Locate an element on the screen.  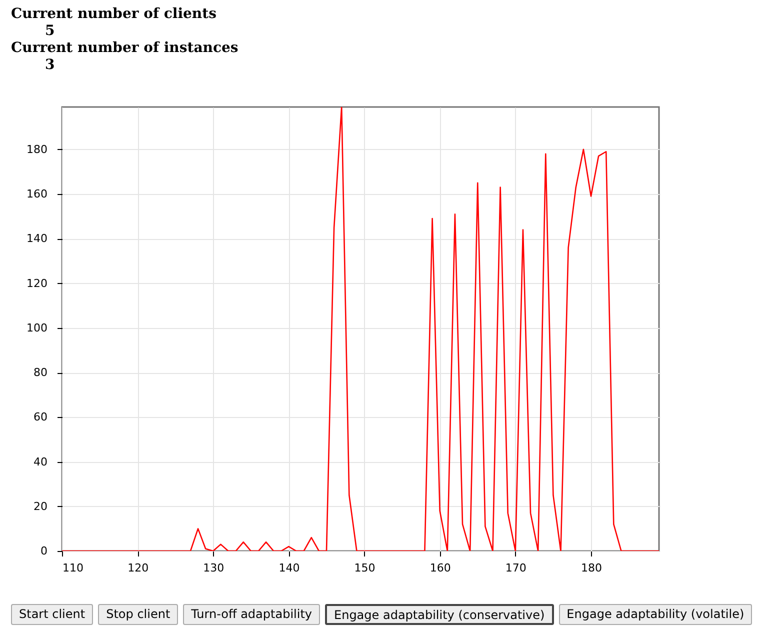
y-tick-label: 120 is located at coordinates (37, 283).